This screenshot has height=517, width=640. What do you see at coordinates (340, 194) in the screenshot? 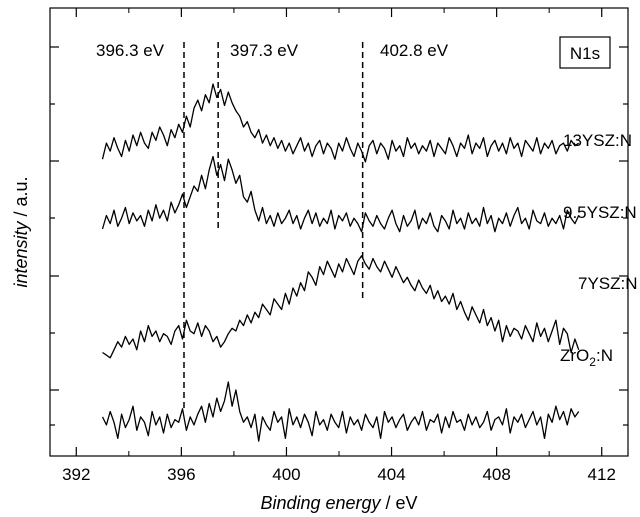
I see `series-line-95yszn` at bounding box center [340, 194].